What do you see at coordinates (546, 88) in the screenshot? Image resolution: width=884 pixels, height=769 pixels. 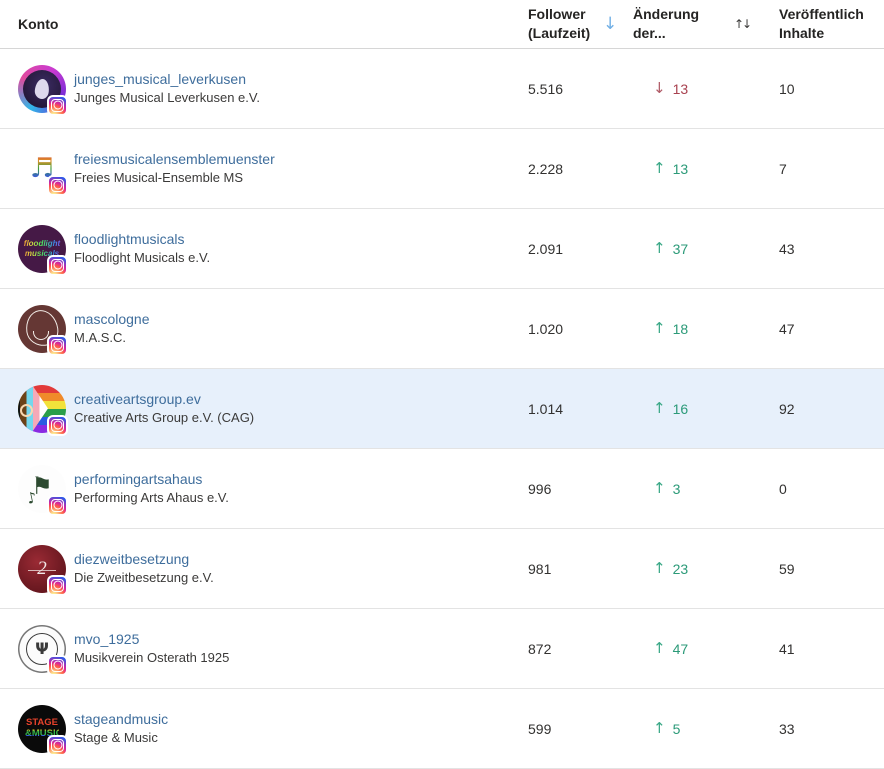 I see `followers-value: 5.516` at bounding box center [546, 88].